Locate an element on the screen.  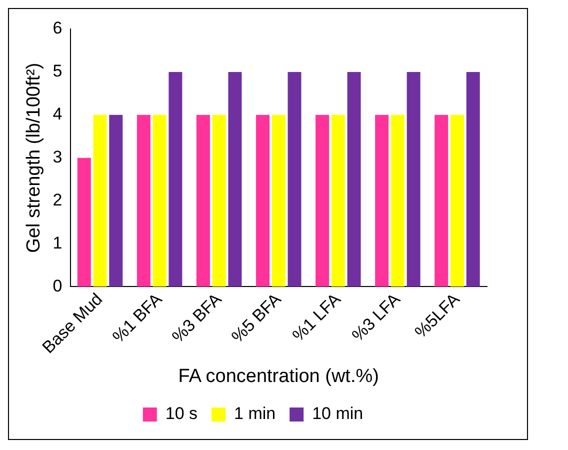
y-axis-title: Gel strength (lb/100ft²) is located at coordinates (34, 157).